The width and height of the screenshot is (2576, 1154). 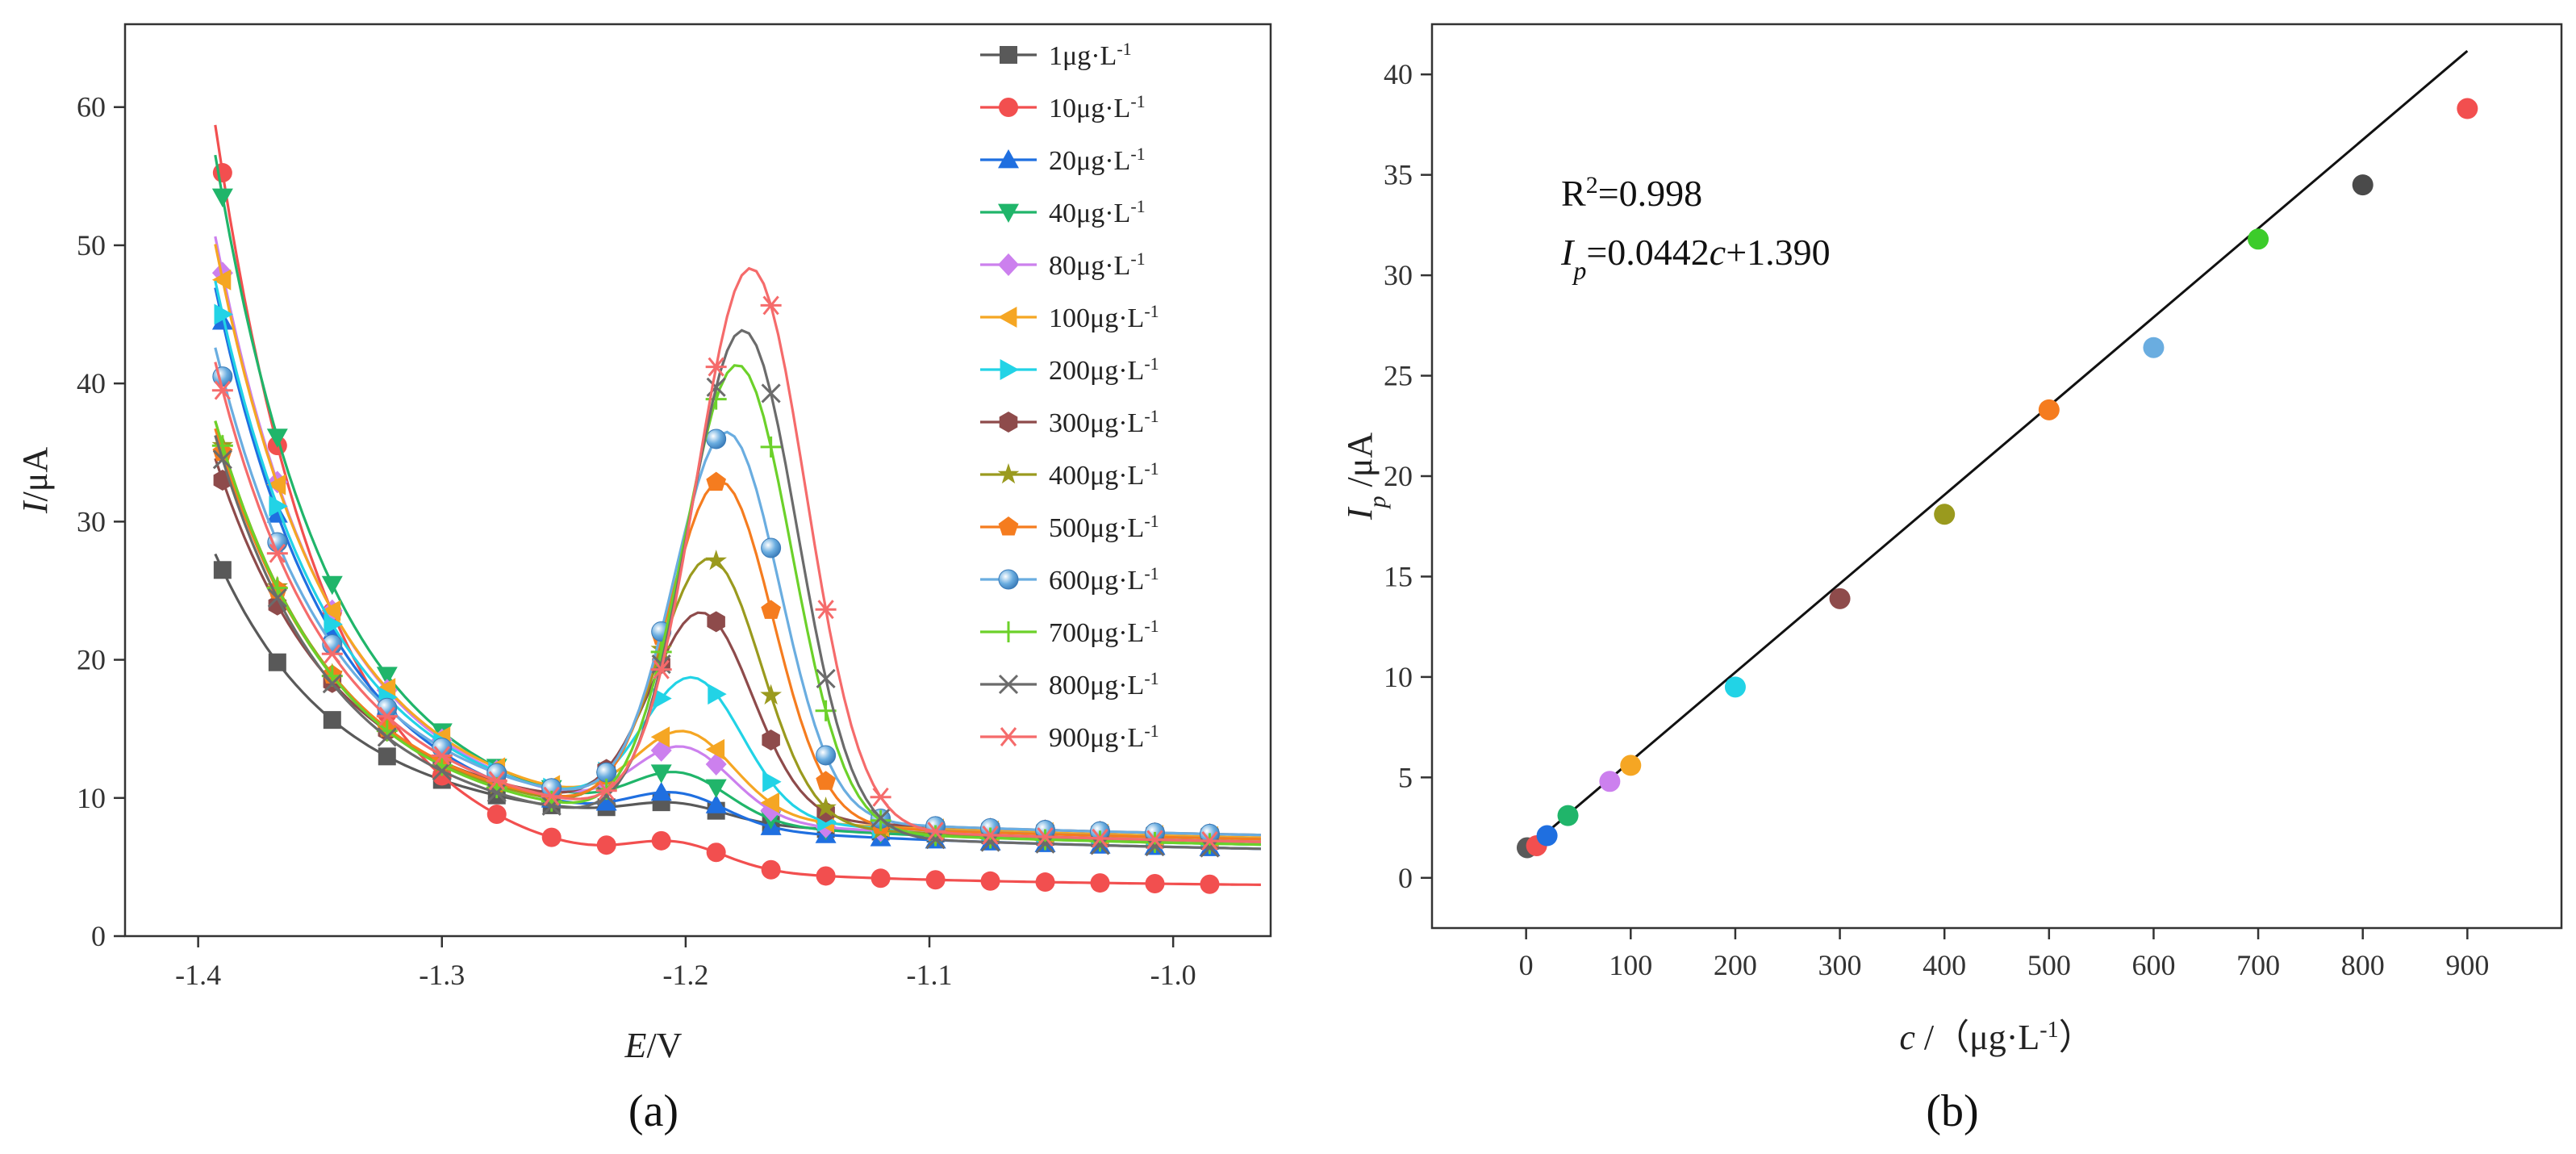 I want to click on panel-b-y-tick-label: 40, so click(x=1398, y=74).